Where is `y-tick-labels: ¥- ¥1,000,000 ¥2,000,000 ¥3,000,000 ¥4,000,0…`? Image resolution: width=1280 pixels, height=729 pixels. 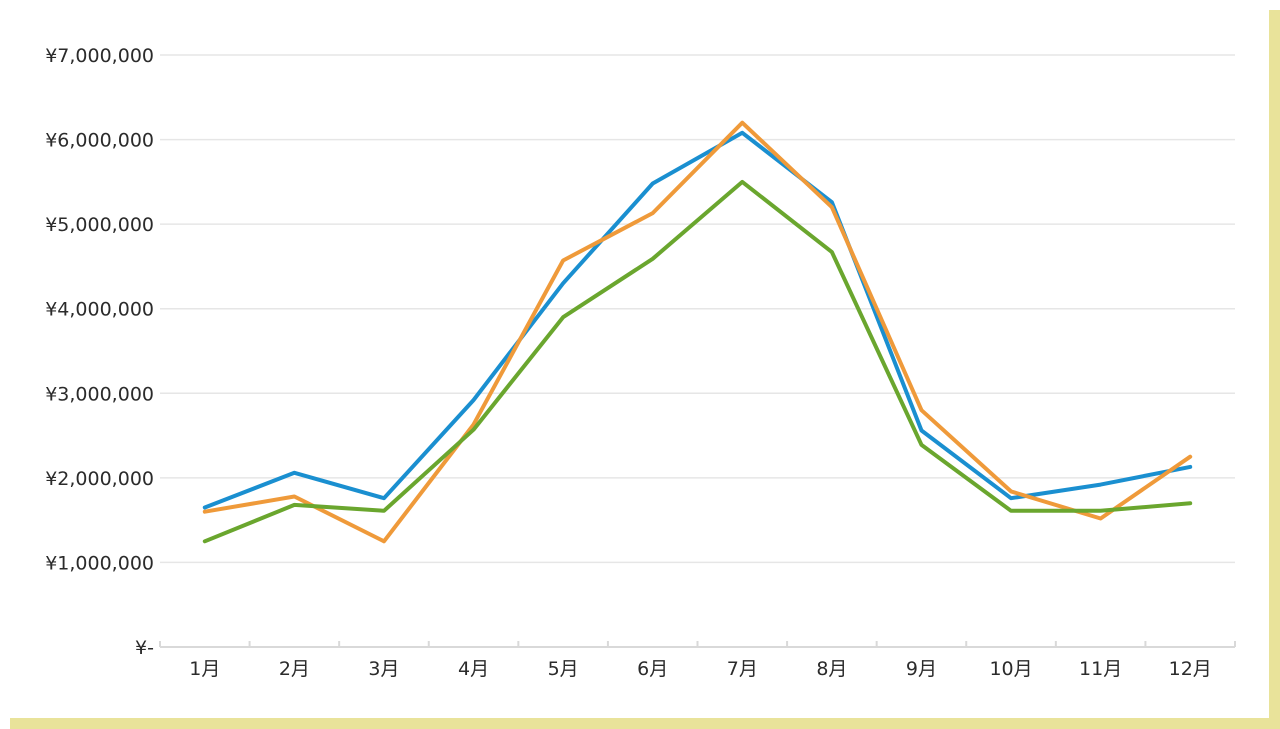
y-tick-labels: ¥- ¥1,000,000 ¥2,000,000 ¥3,000,000 ¥4,000,0… is located at coordinates (99, 352).